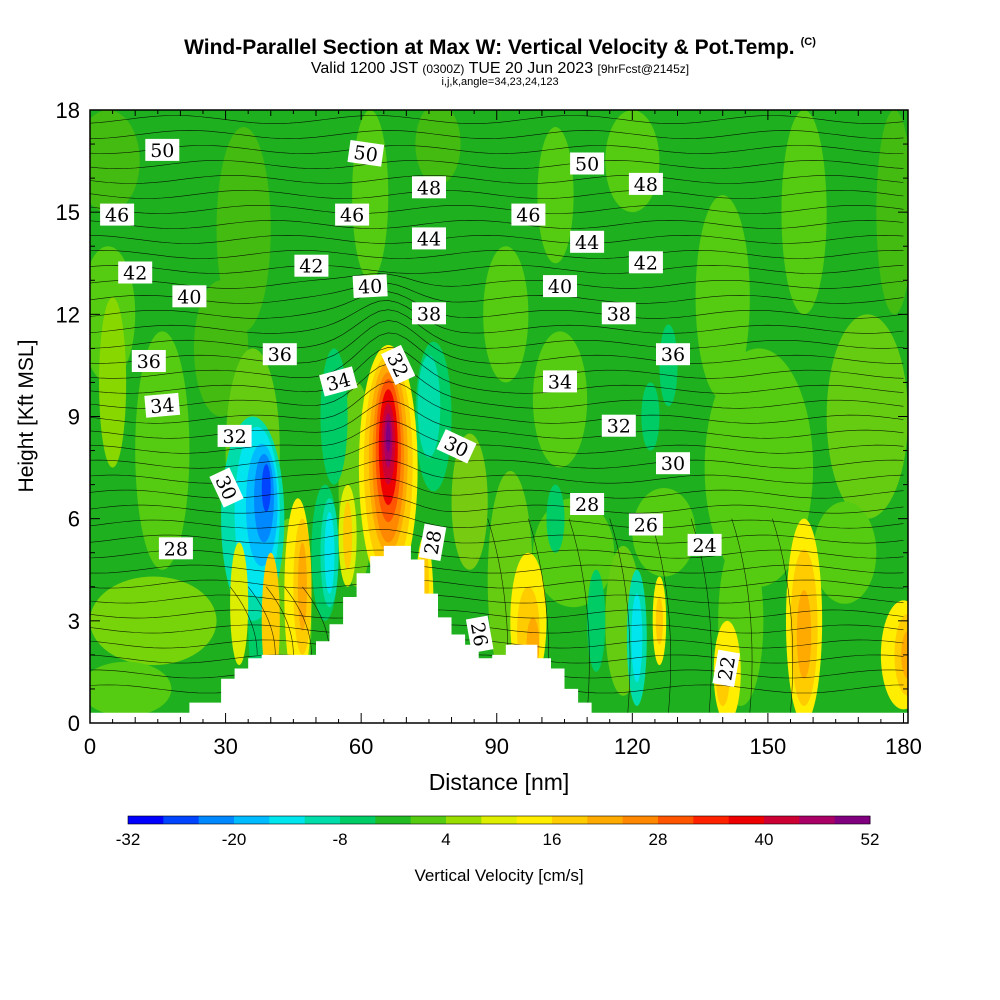 The width and height of the screenshot is (1000, 1000). What do you see at coordinates (90, 746) in the screenshot?
I see `x-tick-label: 0` at bounding box center [90, 746].